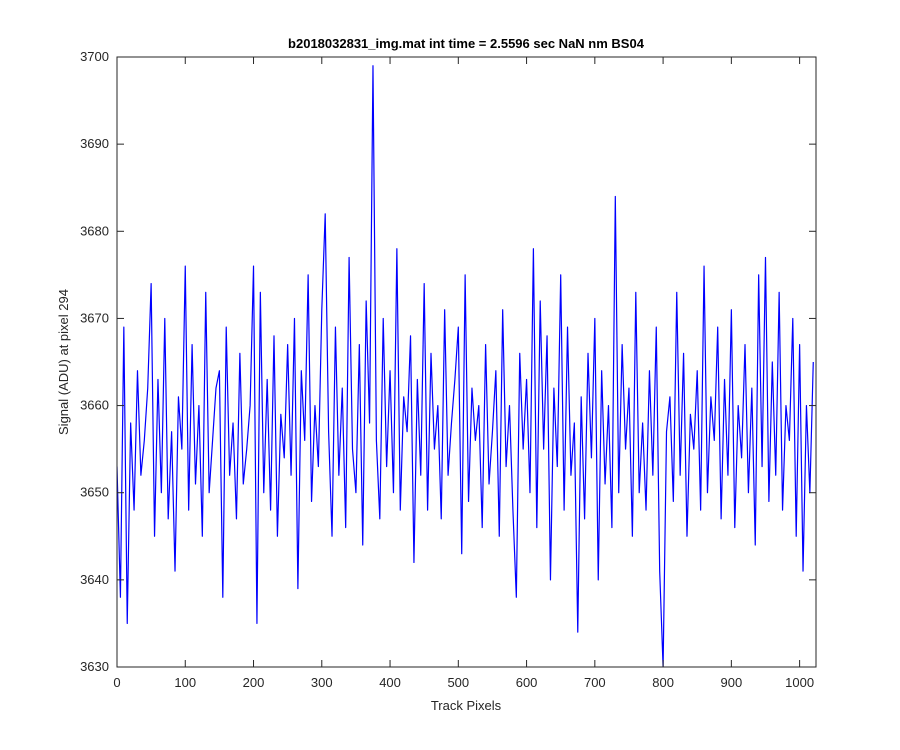 The image size is (900, 750). What do you see at coordinates (322, 682) in the screenshot?
I see `x-tick-label: 300` at bounding box center [322, 682].